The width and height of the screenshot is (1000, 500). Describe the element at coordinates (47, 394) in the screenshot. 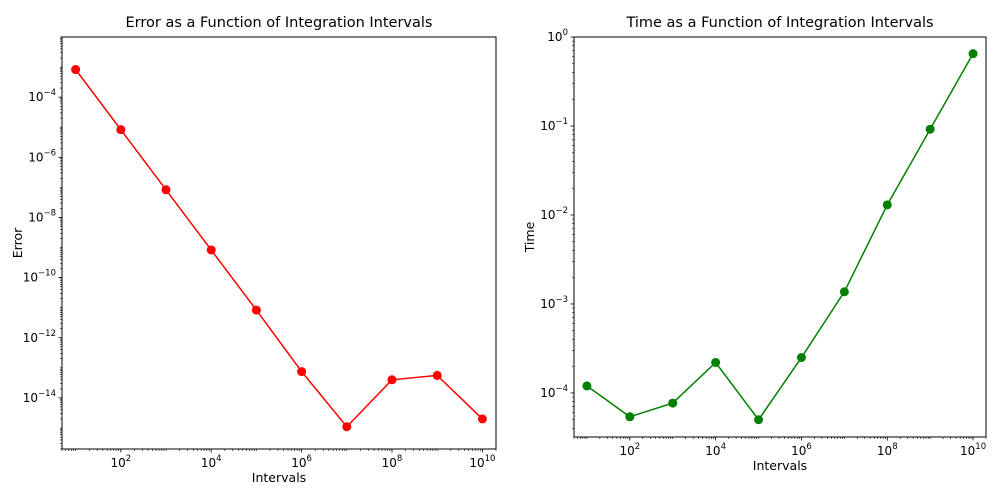

I see `tick-exponent: −14` at that location.